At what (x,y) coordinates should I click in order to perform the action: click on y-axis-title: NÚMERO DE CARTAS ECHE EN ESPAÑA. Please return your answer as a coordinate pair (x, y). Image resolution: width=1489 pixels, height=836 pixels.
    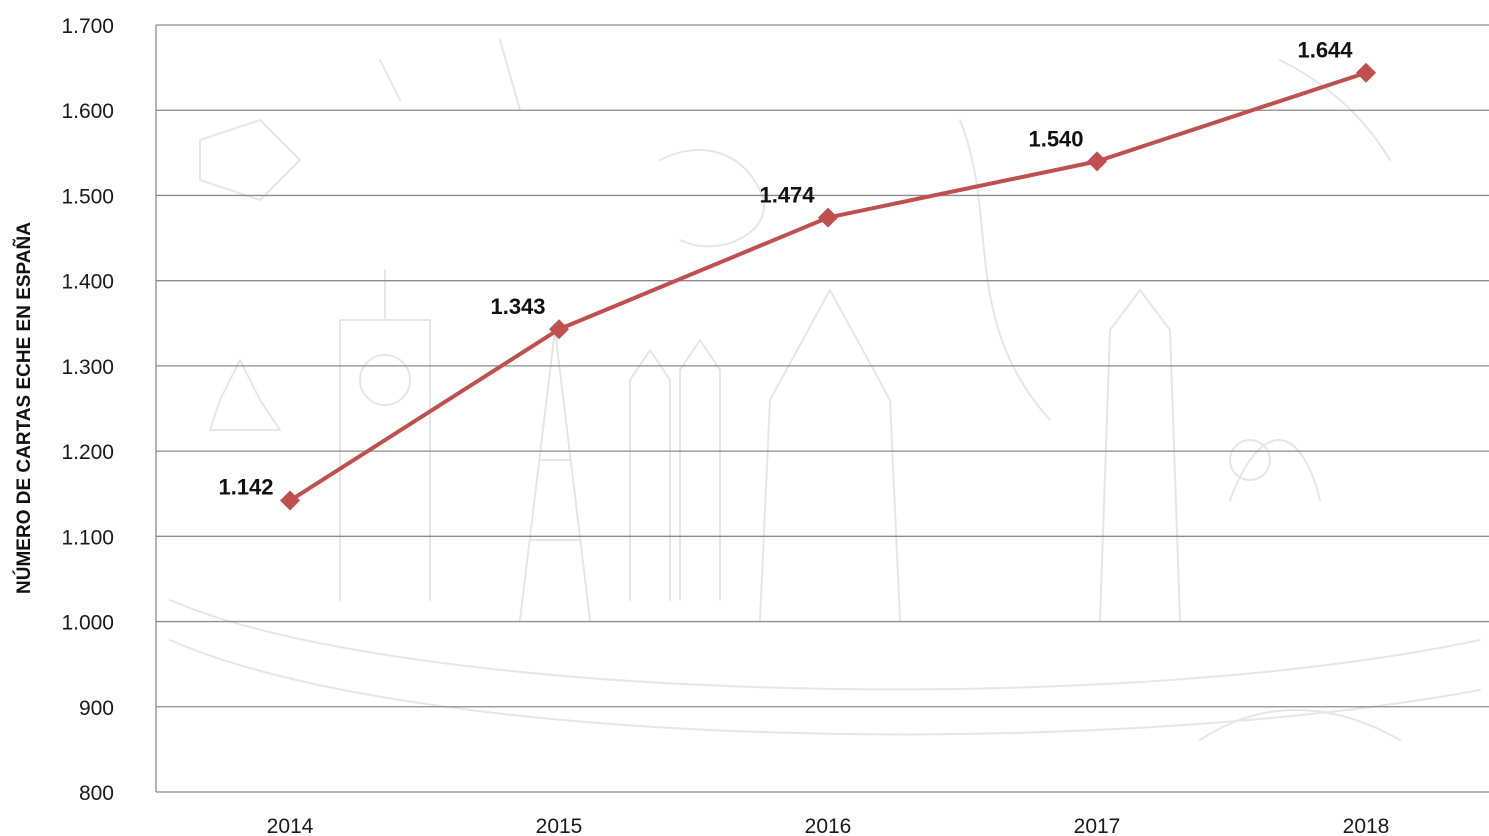
    Looking at the image, I should click on (24, 408).